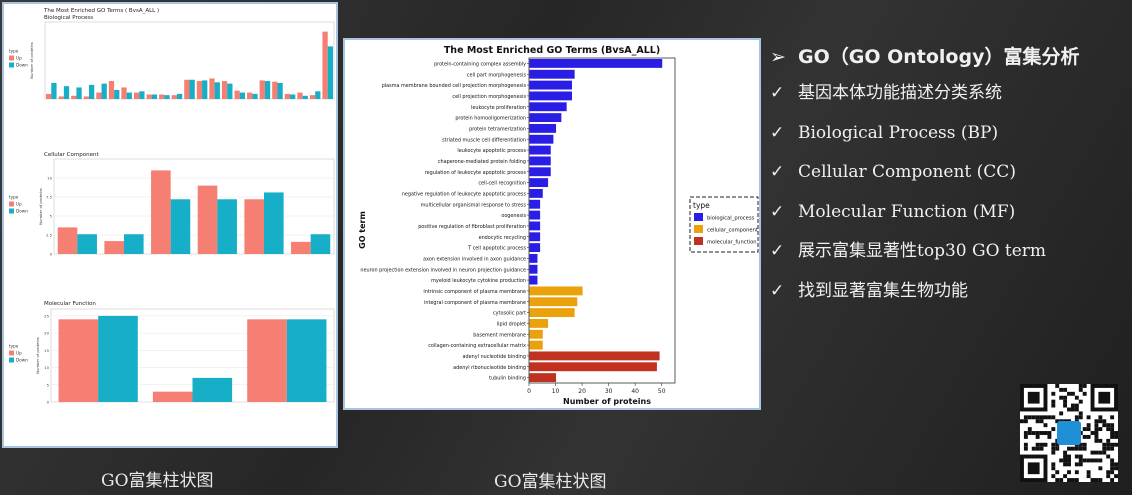 This screenshot has height=495, width=1132. I want to click on legend-label: molecular_function, so click(732, 243).